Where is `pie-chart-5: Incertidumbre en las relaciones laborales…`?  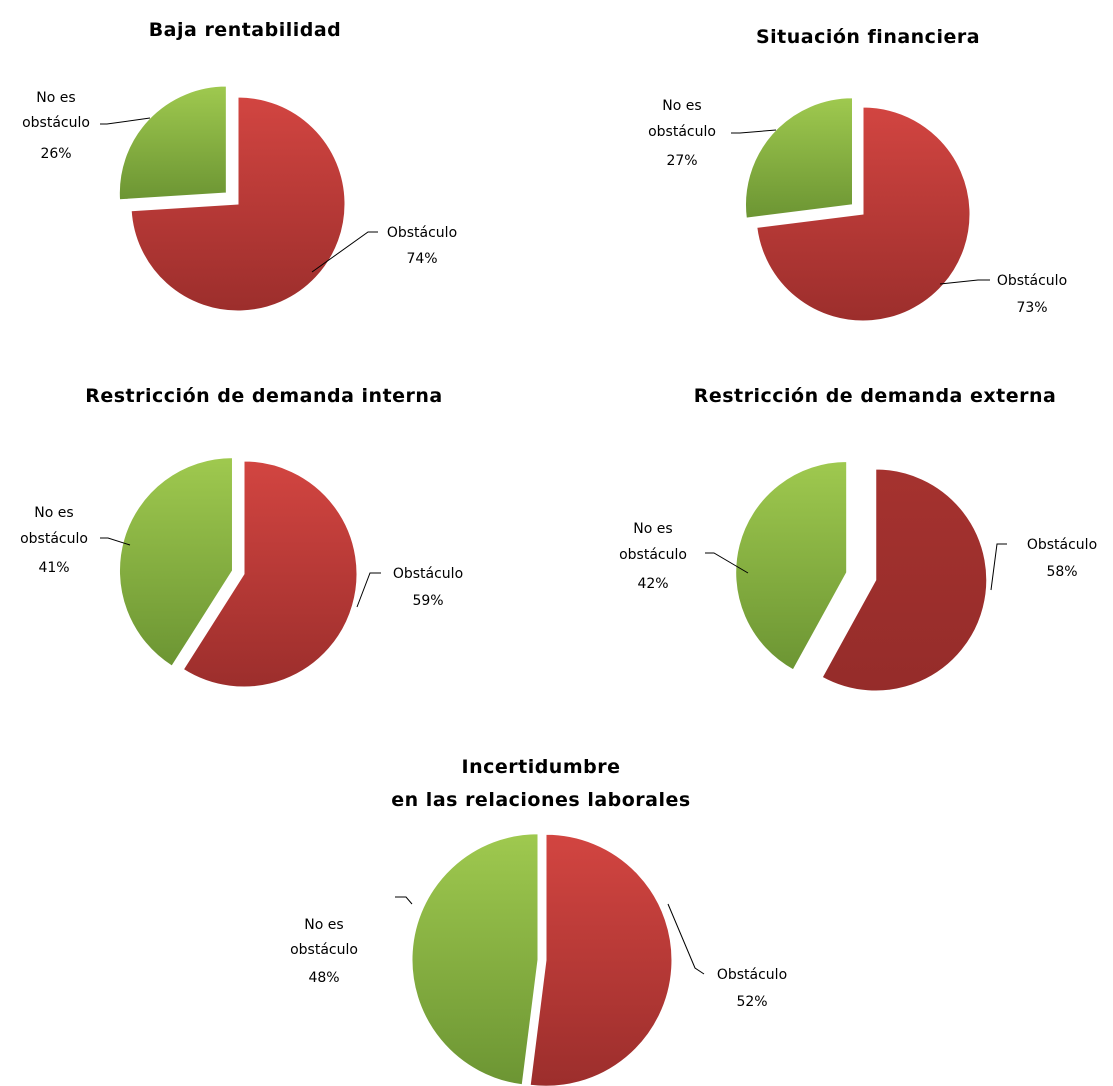 pie-chart-5: Incertidumbre en las relaciones laborales… is located at coordinates (538, 921).